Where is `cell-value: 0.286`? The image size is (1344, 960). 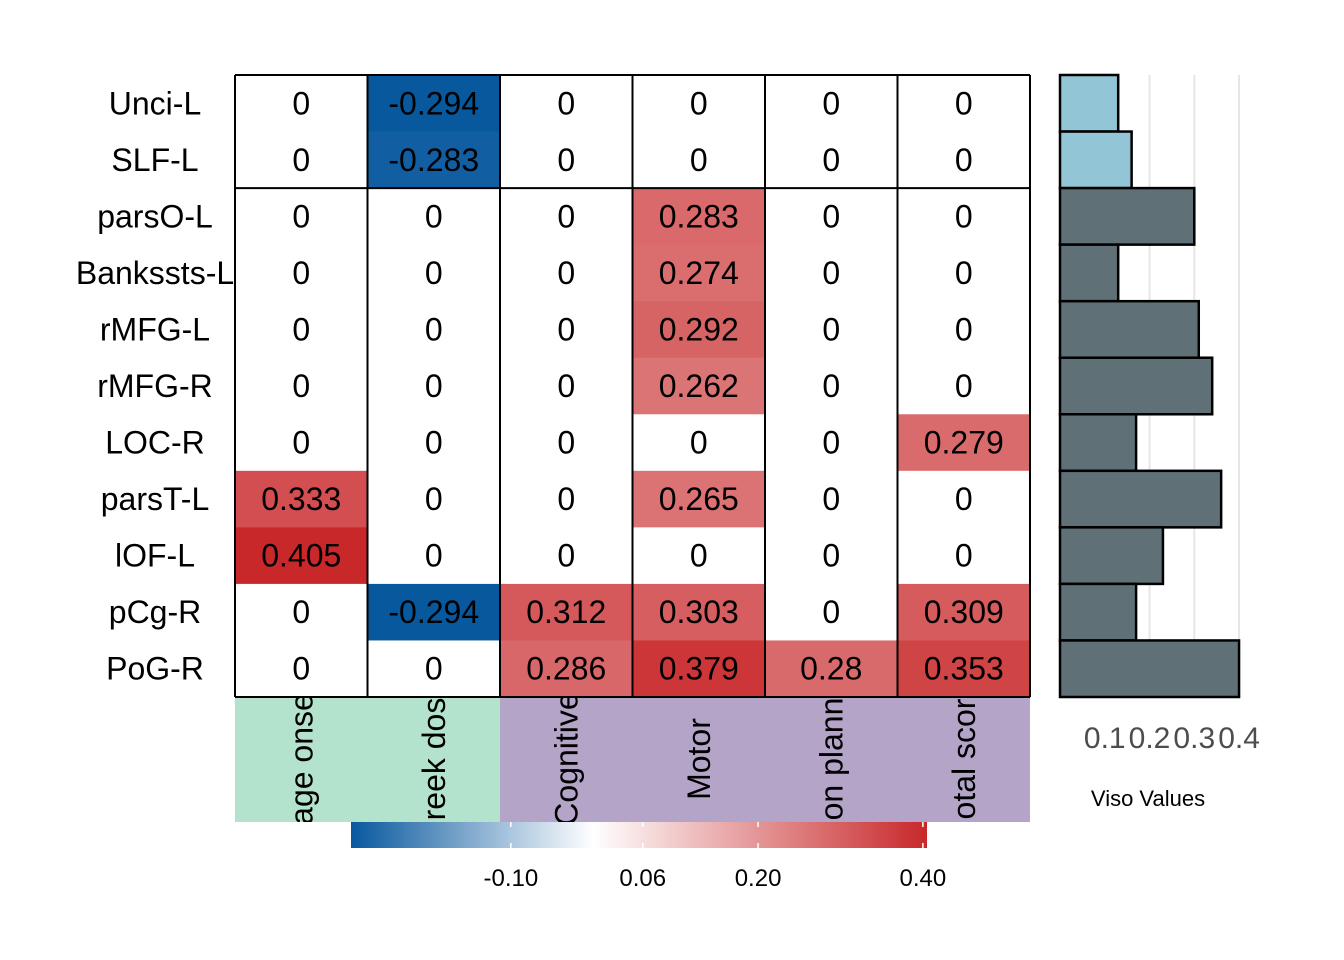
cell-value: 0.286 is located at coordinates (566, 669).